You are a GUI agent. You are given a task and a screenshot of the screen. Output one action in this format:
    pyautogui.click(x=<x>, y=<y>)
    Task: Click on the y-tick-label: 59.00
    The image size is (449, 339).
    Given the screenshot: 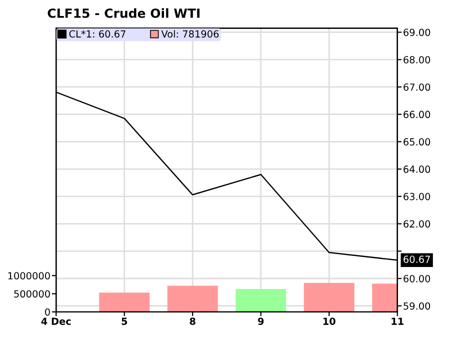 What is the action you would take?
    pyautogui.click(x=417, y=306)
    